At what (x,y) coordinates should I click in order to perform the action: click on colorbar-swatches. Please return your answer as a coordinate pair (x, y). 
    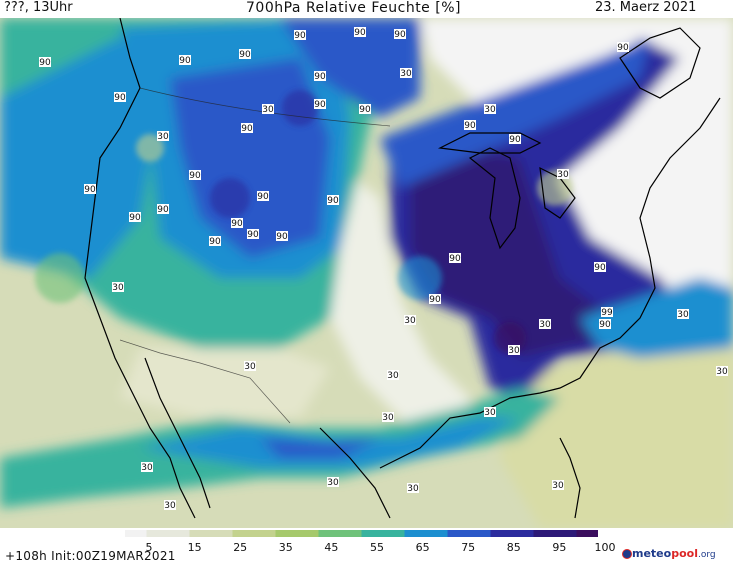
    Looking at the image, I should click on (361, 533).